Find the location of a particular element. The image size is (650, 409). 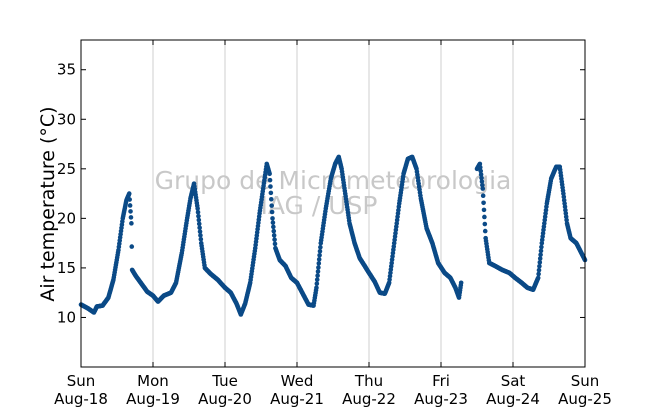

y-tick-label: 20 is located at coordinates (66, 218).